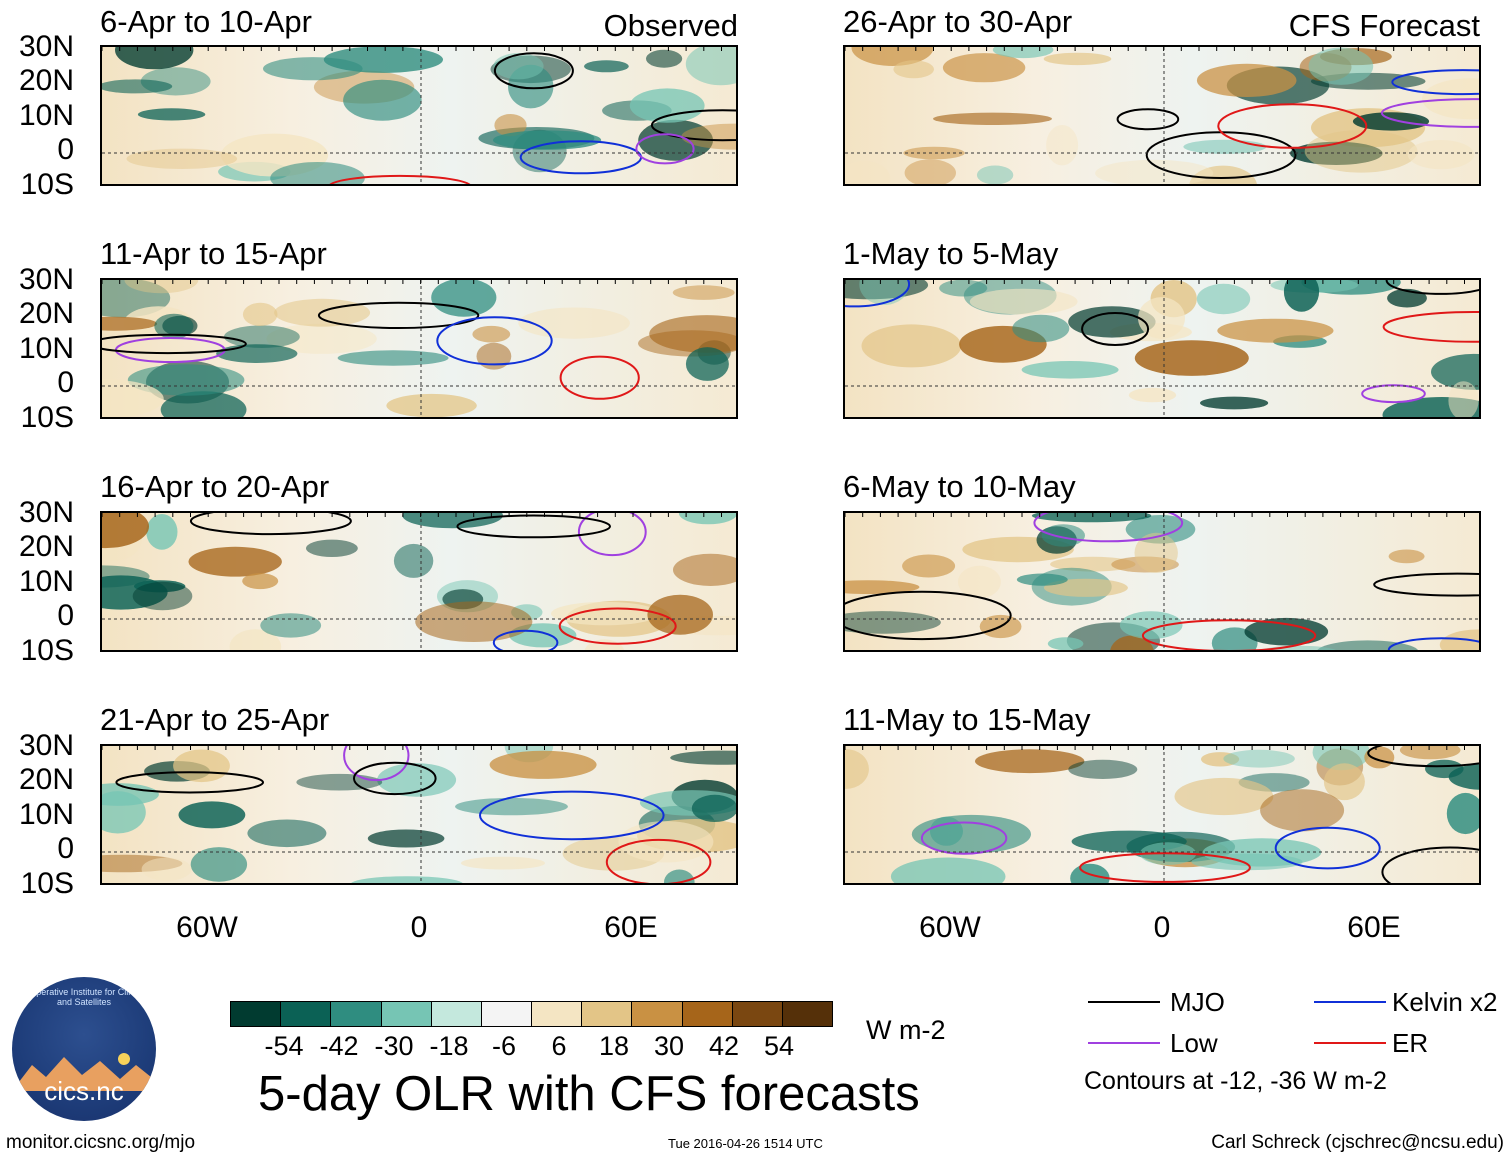  I want to click on lat-tick-label: 10S, so click(47, 417).